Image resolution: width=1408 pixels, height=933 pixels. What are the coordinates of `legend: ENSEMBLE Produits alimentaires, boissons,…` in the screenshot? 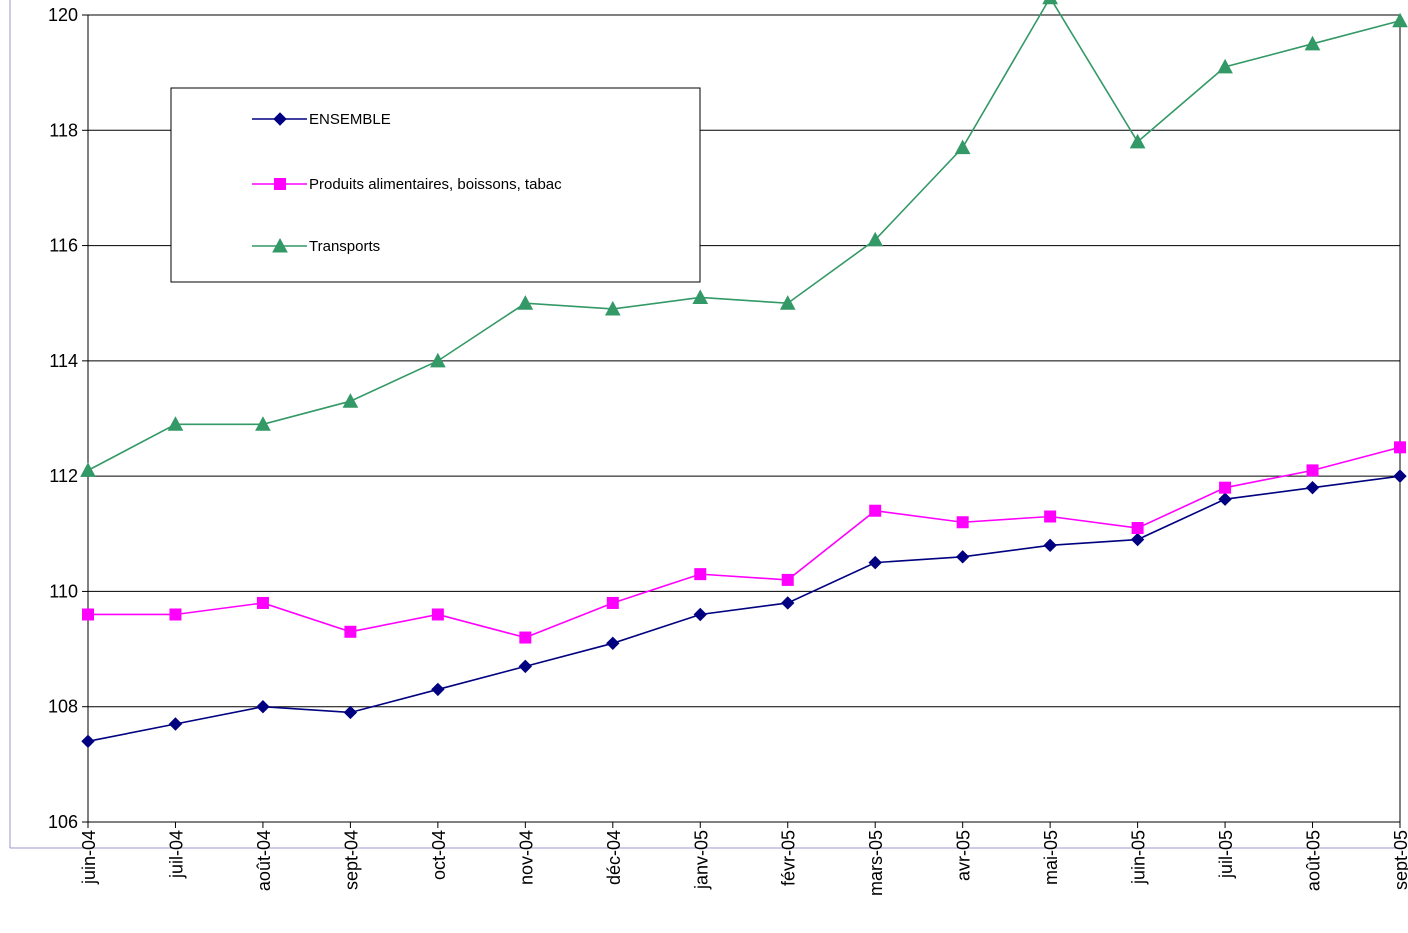 It's located at (435, 185).